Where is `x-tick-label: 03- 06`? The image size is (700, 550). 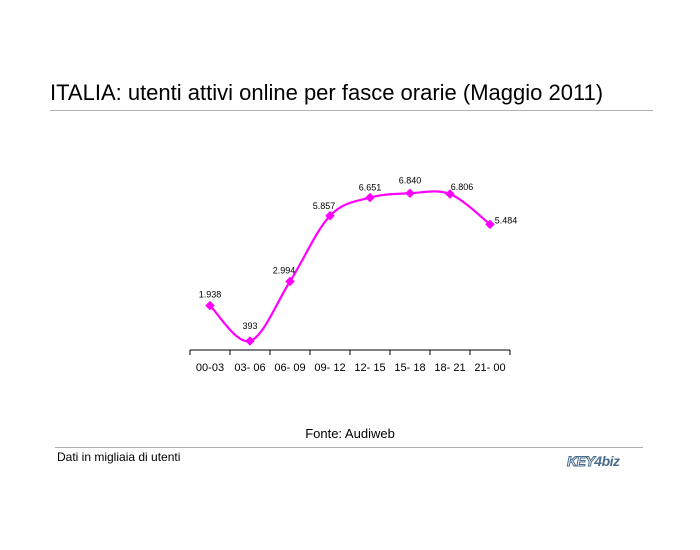
x-tick-label: 03- 06 is located at coordinates (249, 368).